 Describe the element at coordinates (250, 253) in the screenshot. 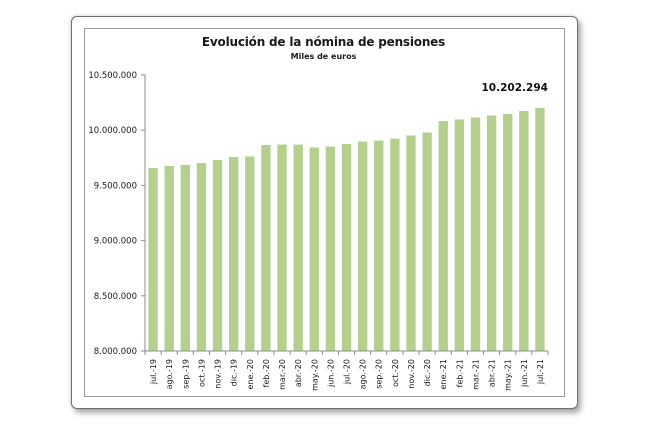

I see `bar-ene.-20` at that location.